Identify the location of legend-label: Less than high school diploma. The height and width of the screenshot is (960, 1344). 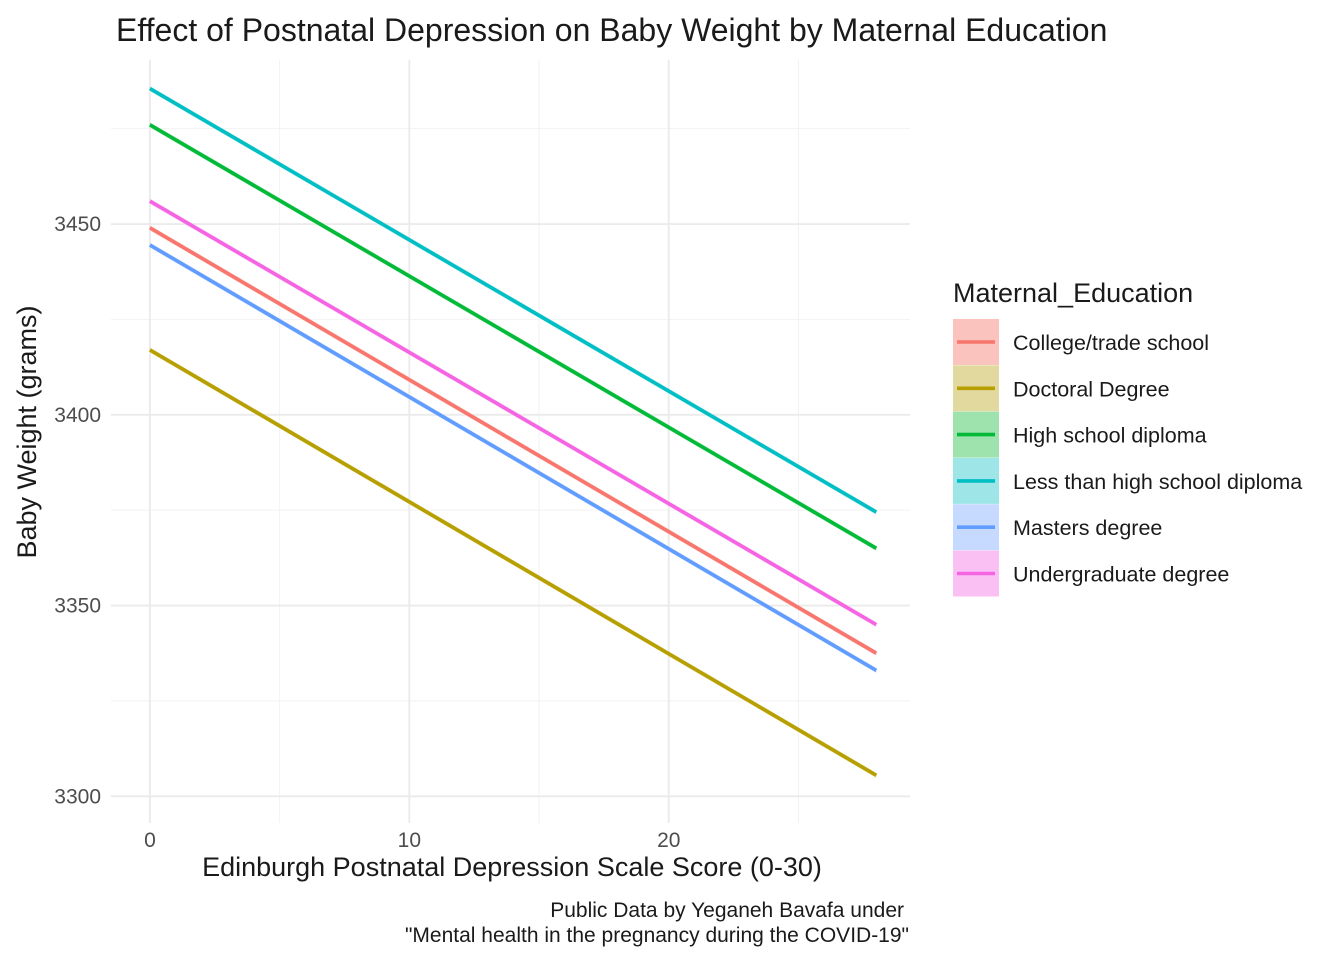
(1157, 482).